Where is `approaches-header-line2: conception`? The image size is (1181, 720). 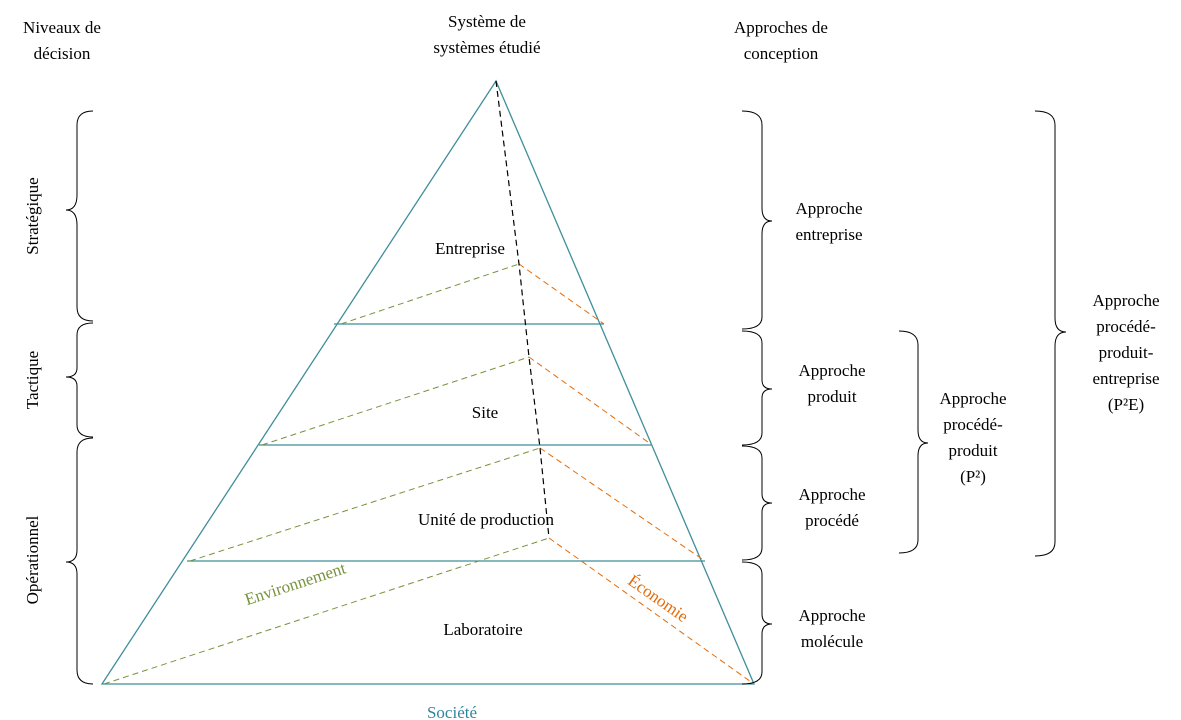
approaches-header-line2: conception is located at coordinates (781, 53).